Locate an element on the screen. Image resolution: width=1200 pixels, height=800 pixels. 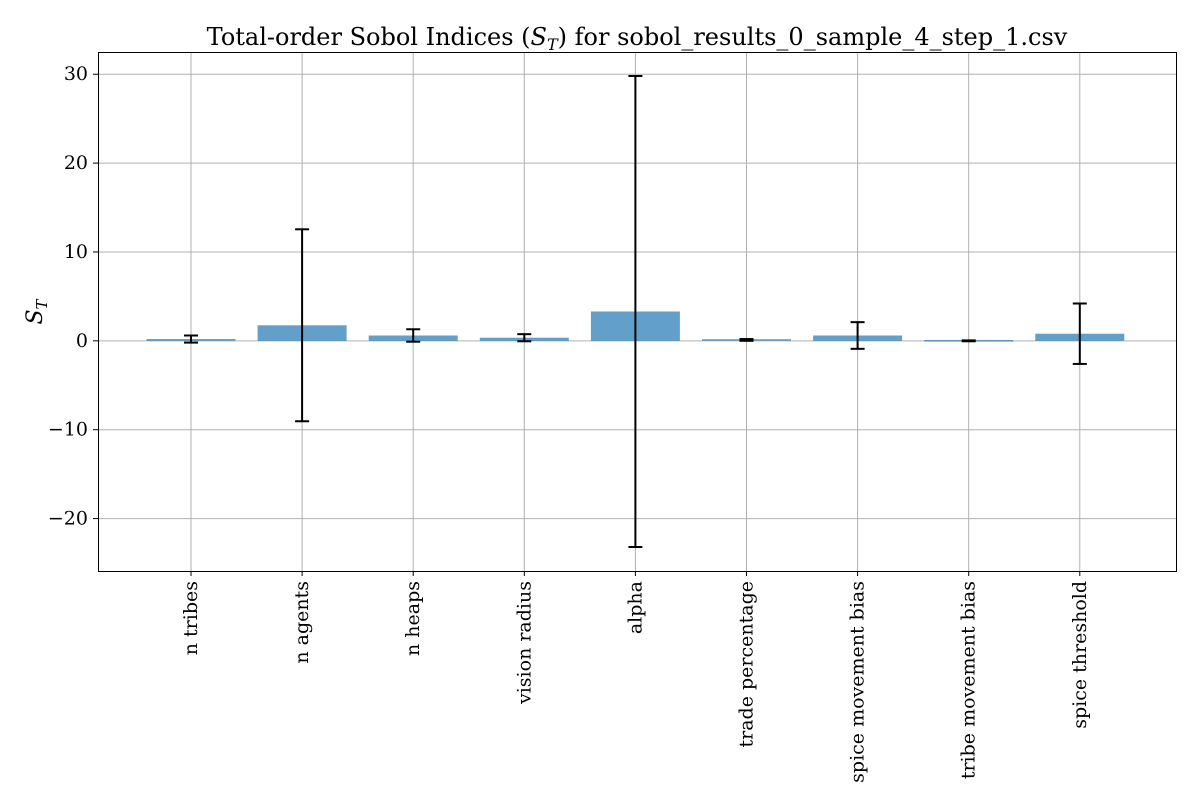
x-tick-label-tribe_movement_bias: tribe movement bias is located at coordinates (969, 680).